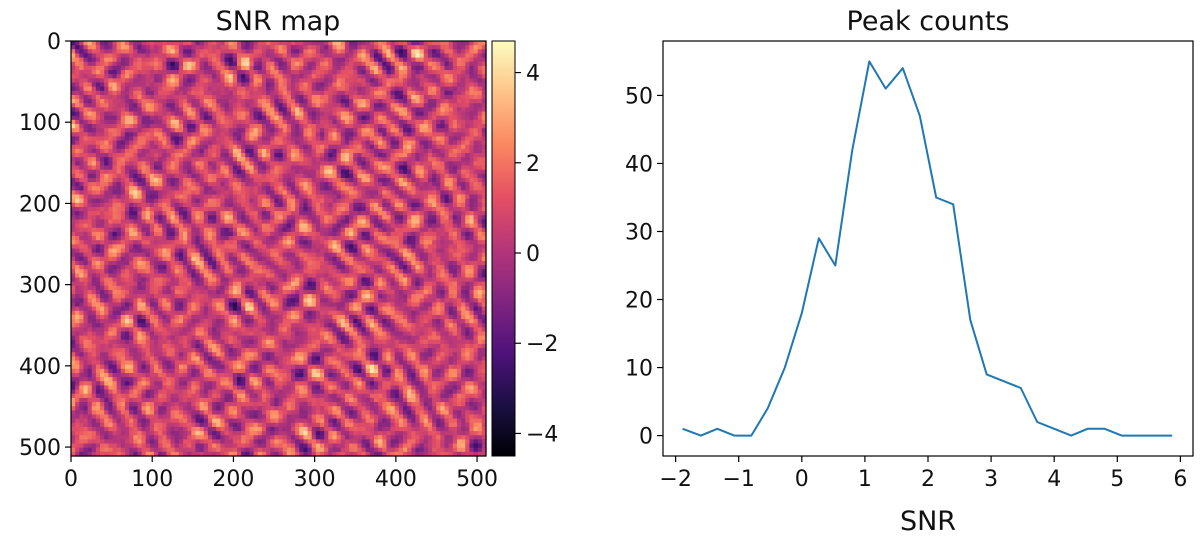  What do you see at coordinates (802, 479) in the screenshot?
I see `peak-counts-x-tick-label: 0` at bounding box center [802, 479].